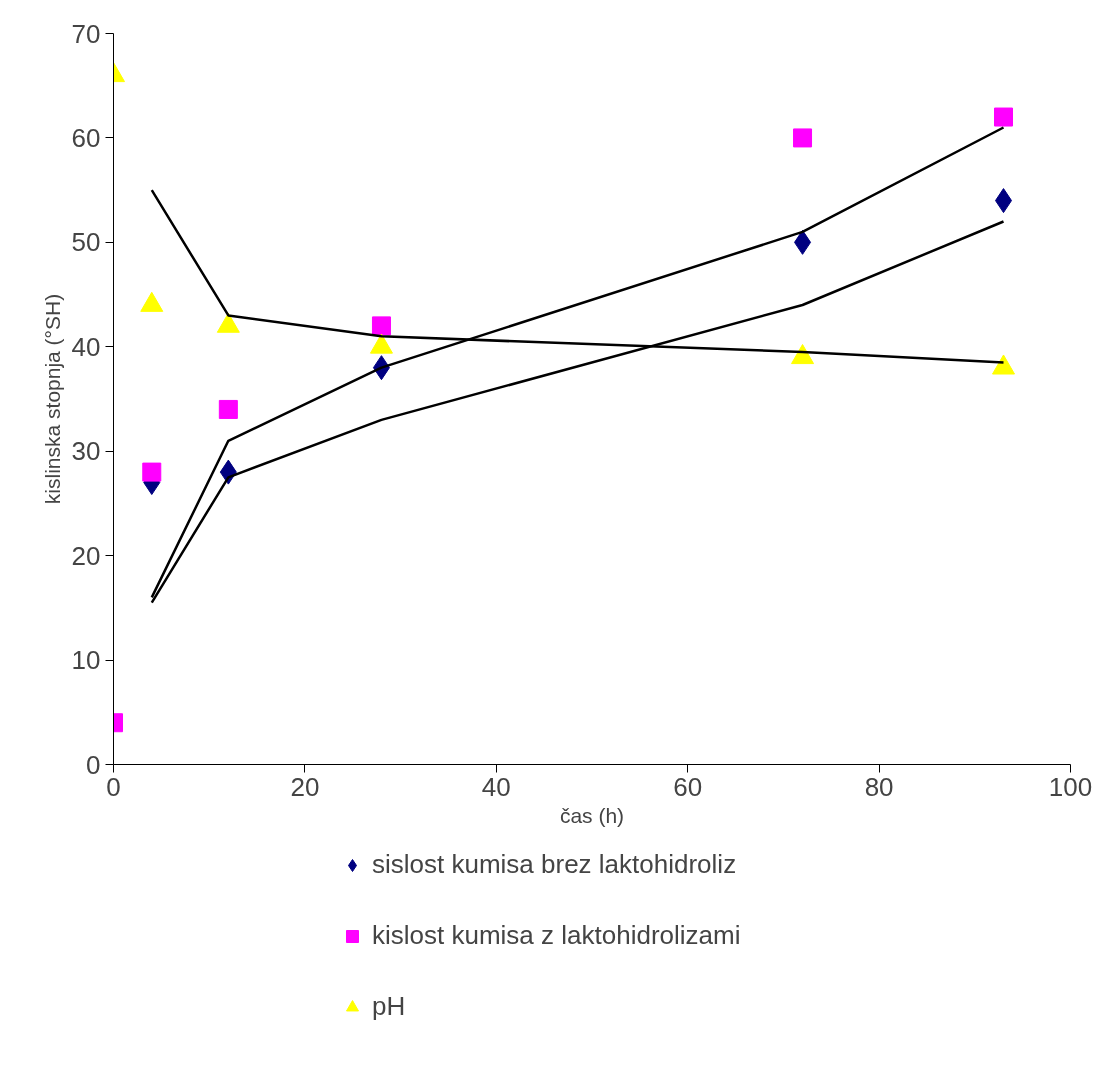 The image size is (1101, 1079). Describe the element at coordinates (1070, 786) in the screenshot. I see `x-tick-label: 100` at that location.